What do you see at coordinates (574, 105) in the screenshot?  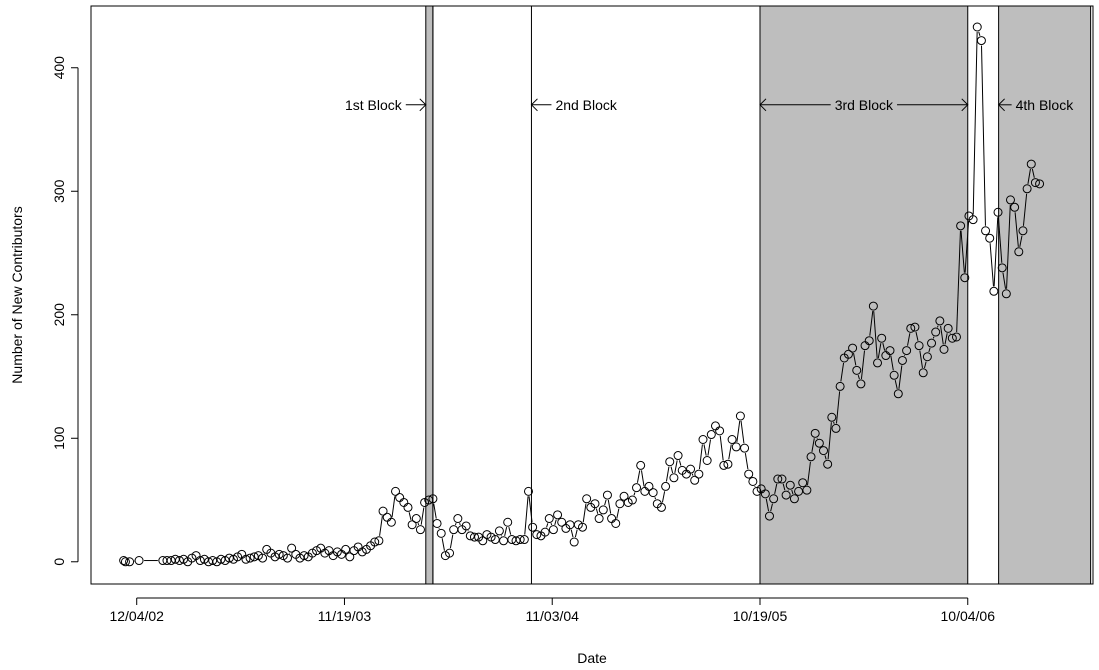 I see `block-label-2: 2nd Block` at bounding box center [574, 105].